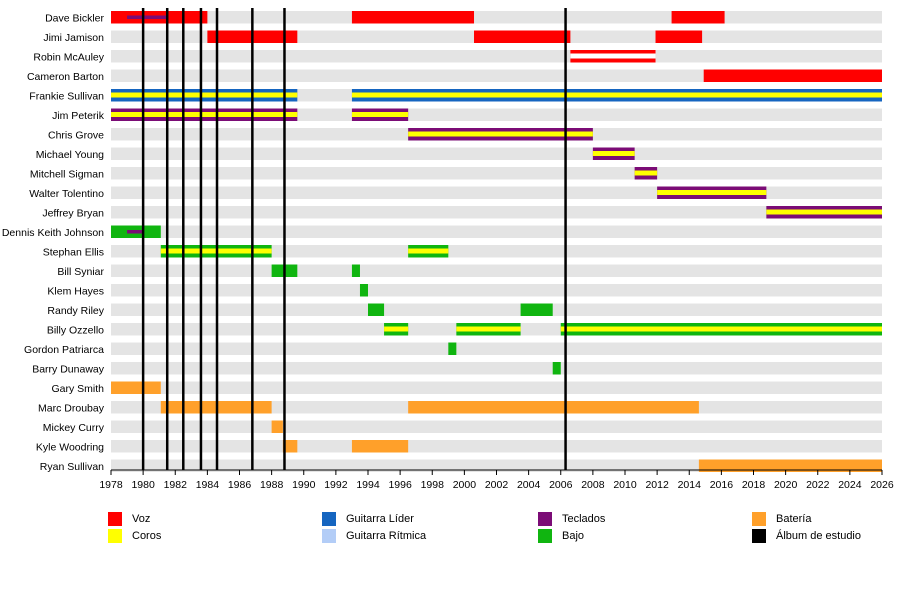 The image size is (901, 590). I want to click on member-label: Marc Droubay, so click(71, 408).